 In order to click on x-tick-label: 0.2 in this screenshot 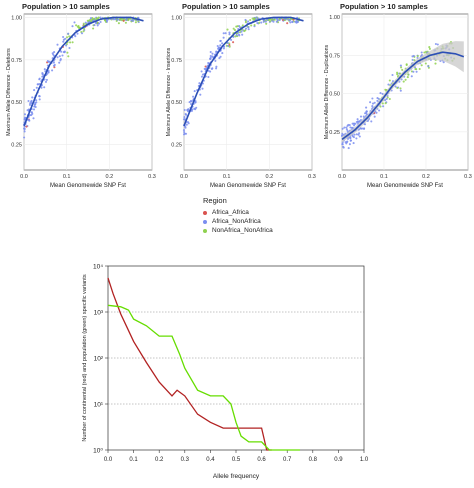, I will do `click(159, 460)`.